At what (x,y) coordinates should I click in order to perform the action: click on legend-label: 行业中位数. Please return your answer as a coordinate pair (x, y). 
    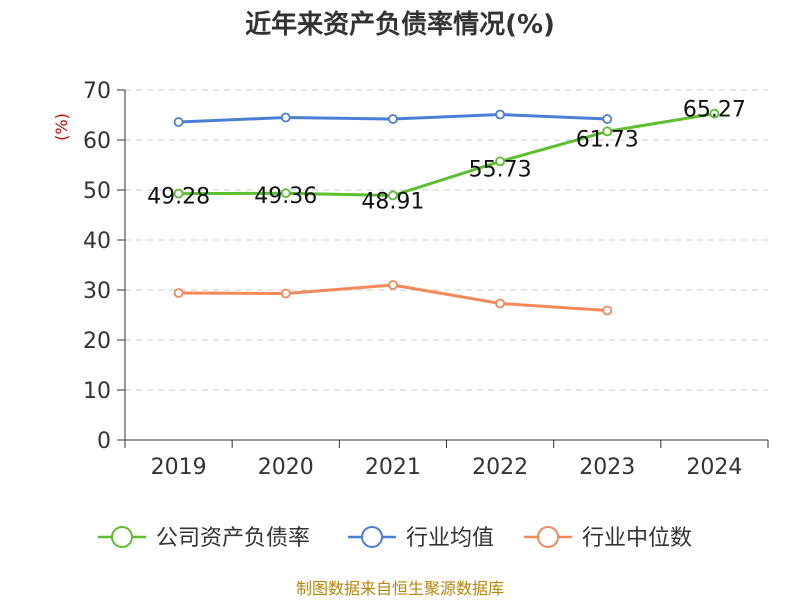
    Looking at the image, I should click on (637, 538).